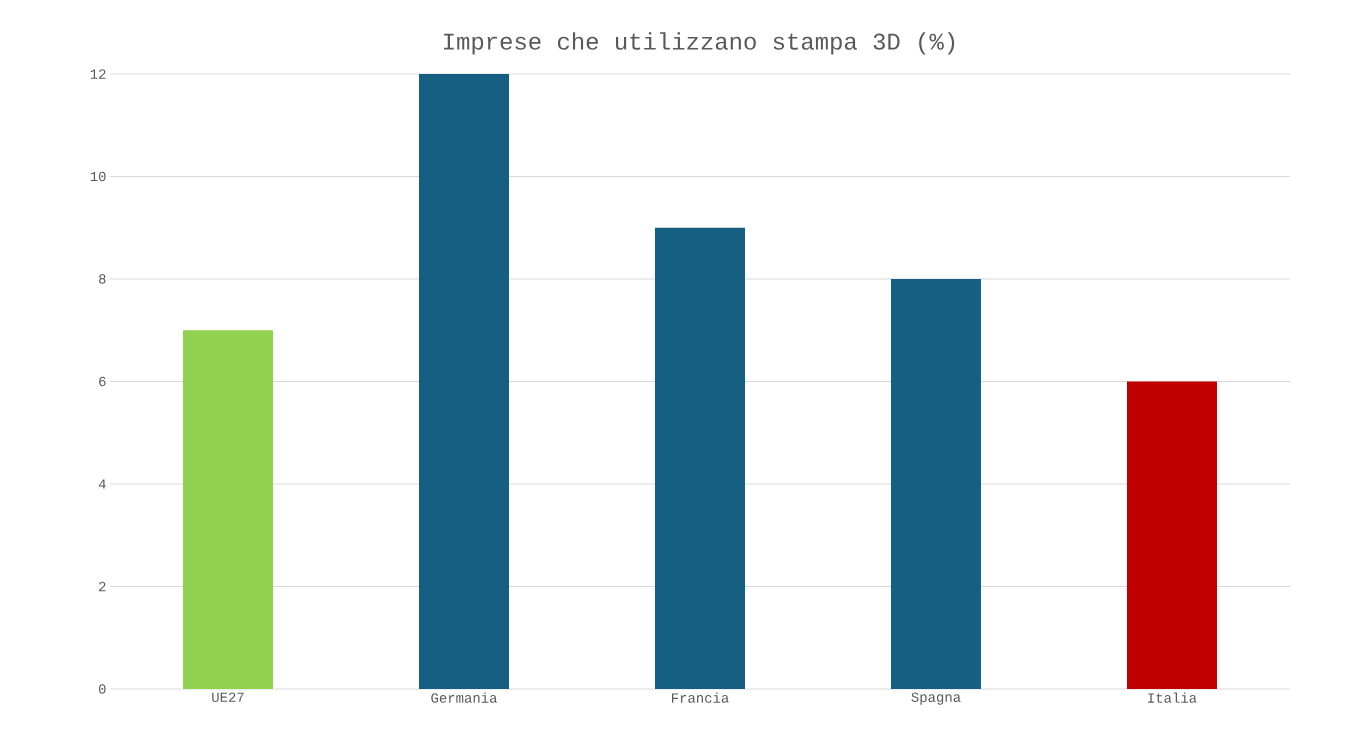 The image size is (1345, 749). I want to click on y-tick-label: 6, so click(102, 381).